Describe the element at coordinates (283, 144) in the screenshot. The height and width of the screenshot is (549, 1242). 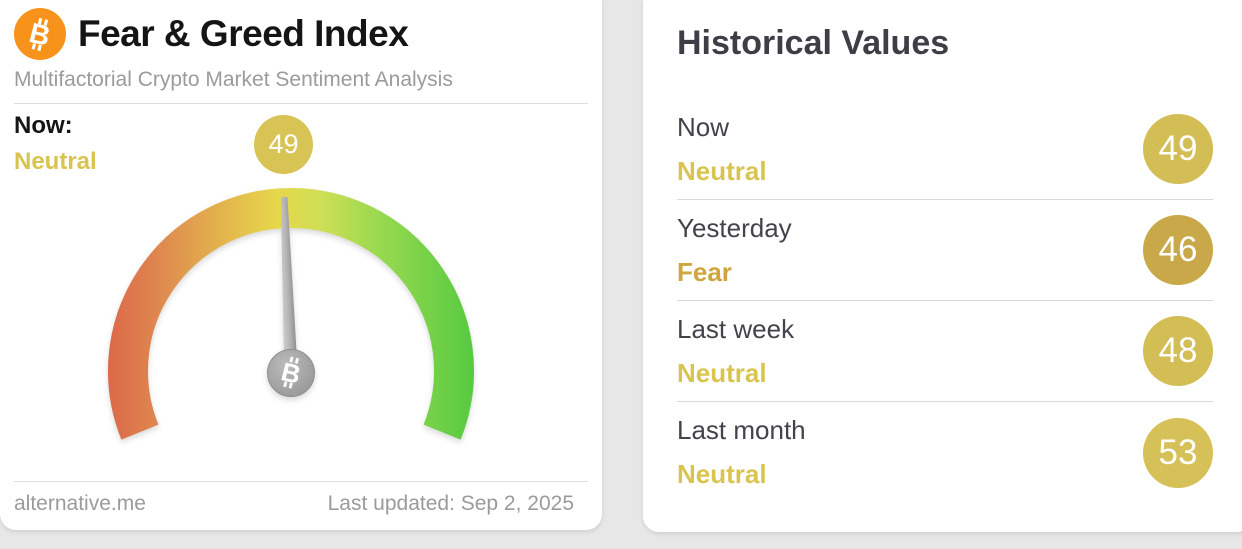
I see `current-value-badge: 49` at that location.